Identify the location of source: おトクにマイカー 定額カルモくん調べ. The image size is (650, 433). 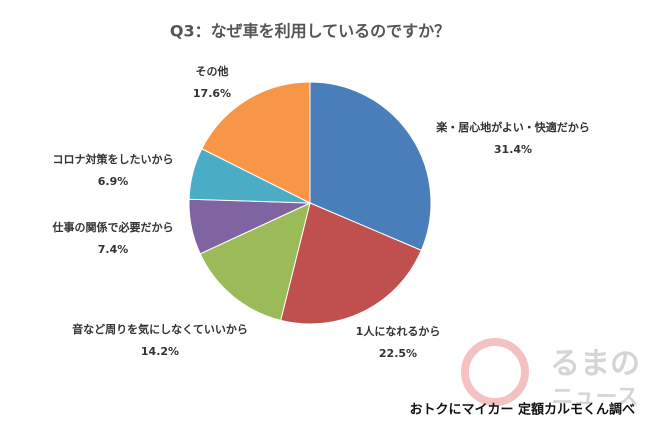
(522, 410).